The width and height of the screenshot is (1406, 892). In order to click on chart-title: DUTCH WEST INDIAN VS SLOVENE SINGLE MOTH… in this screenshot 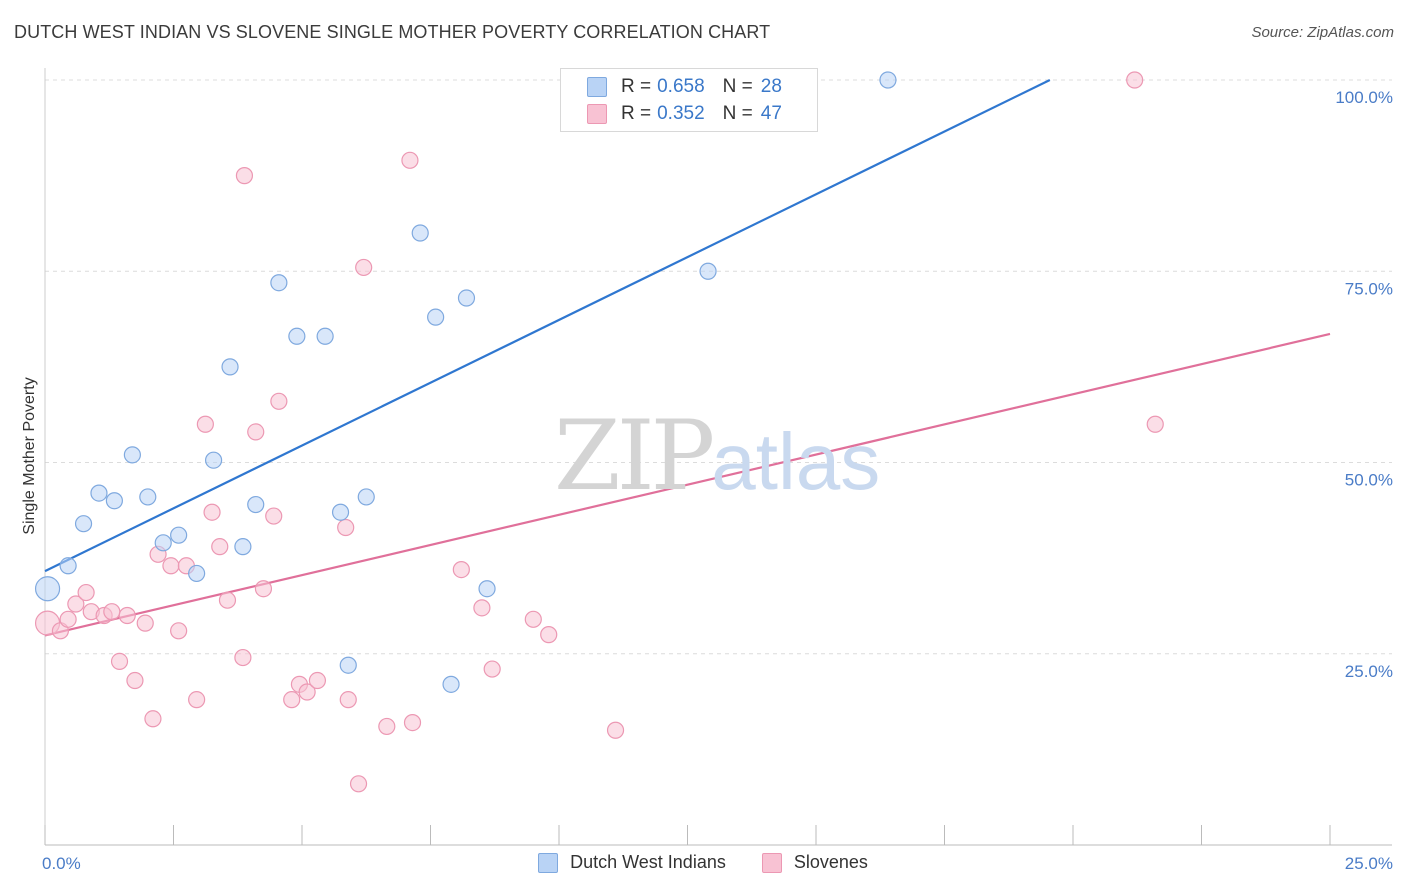, I will do `click(392, 32)`.